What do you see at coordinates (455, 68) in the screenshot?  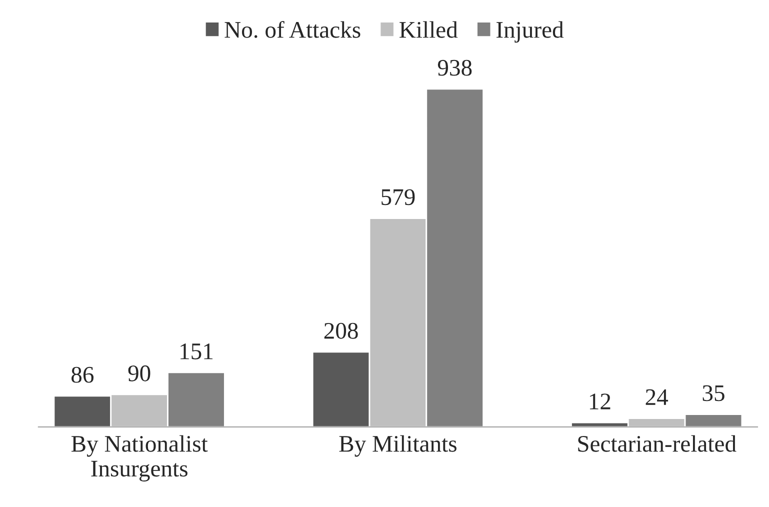 I see `data-label: 938` at bounding box center [455, 68].